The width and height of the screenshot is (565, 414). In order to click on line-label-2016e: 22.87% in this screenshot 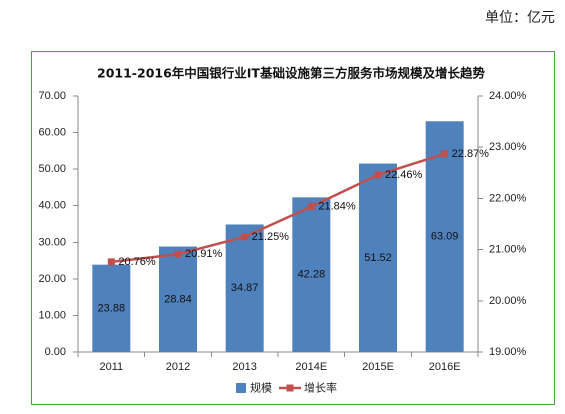, I will do `click(471, 154)`.